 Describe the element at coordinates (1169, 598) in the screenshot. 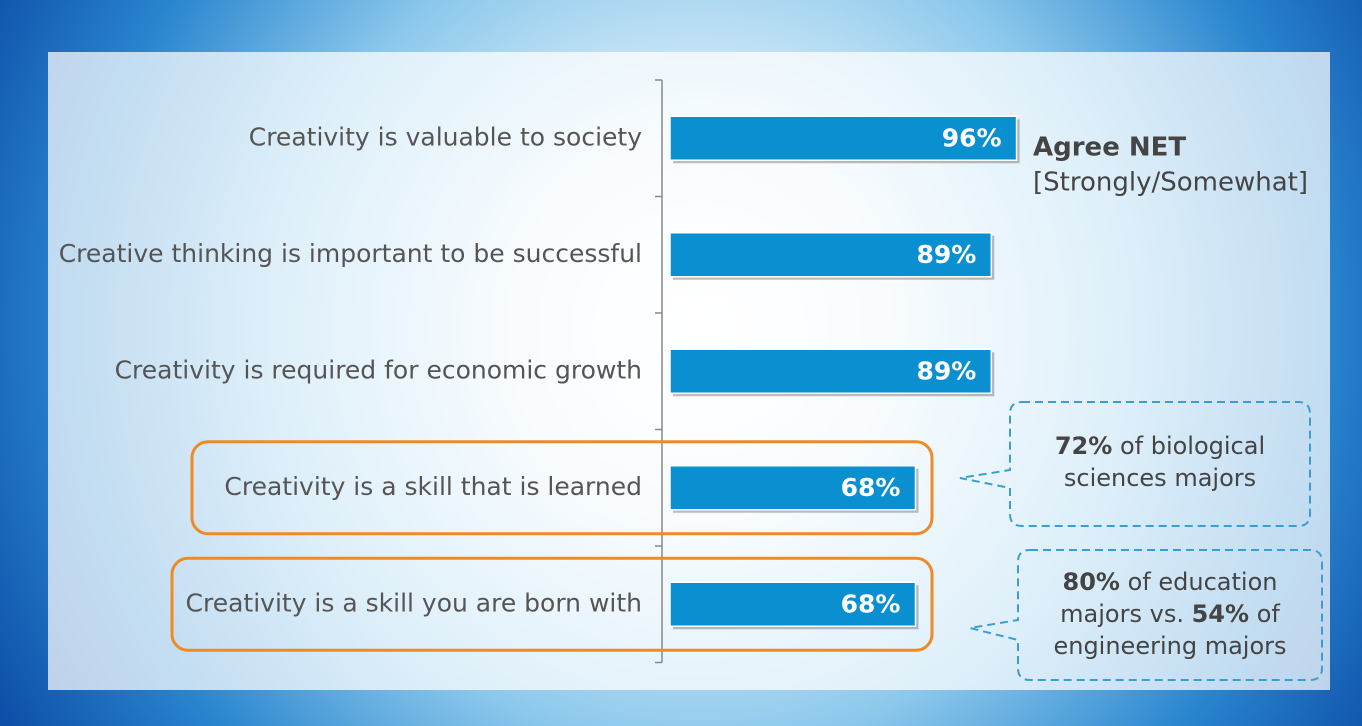

I see `callout-body: of education majors vs.` at that location.